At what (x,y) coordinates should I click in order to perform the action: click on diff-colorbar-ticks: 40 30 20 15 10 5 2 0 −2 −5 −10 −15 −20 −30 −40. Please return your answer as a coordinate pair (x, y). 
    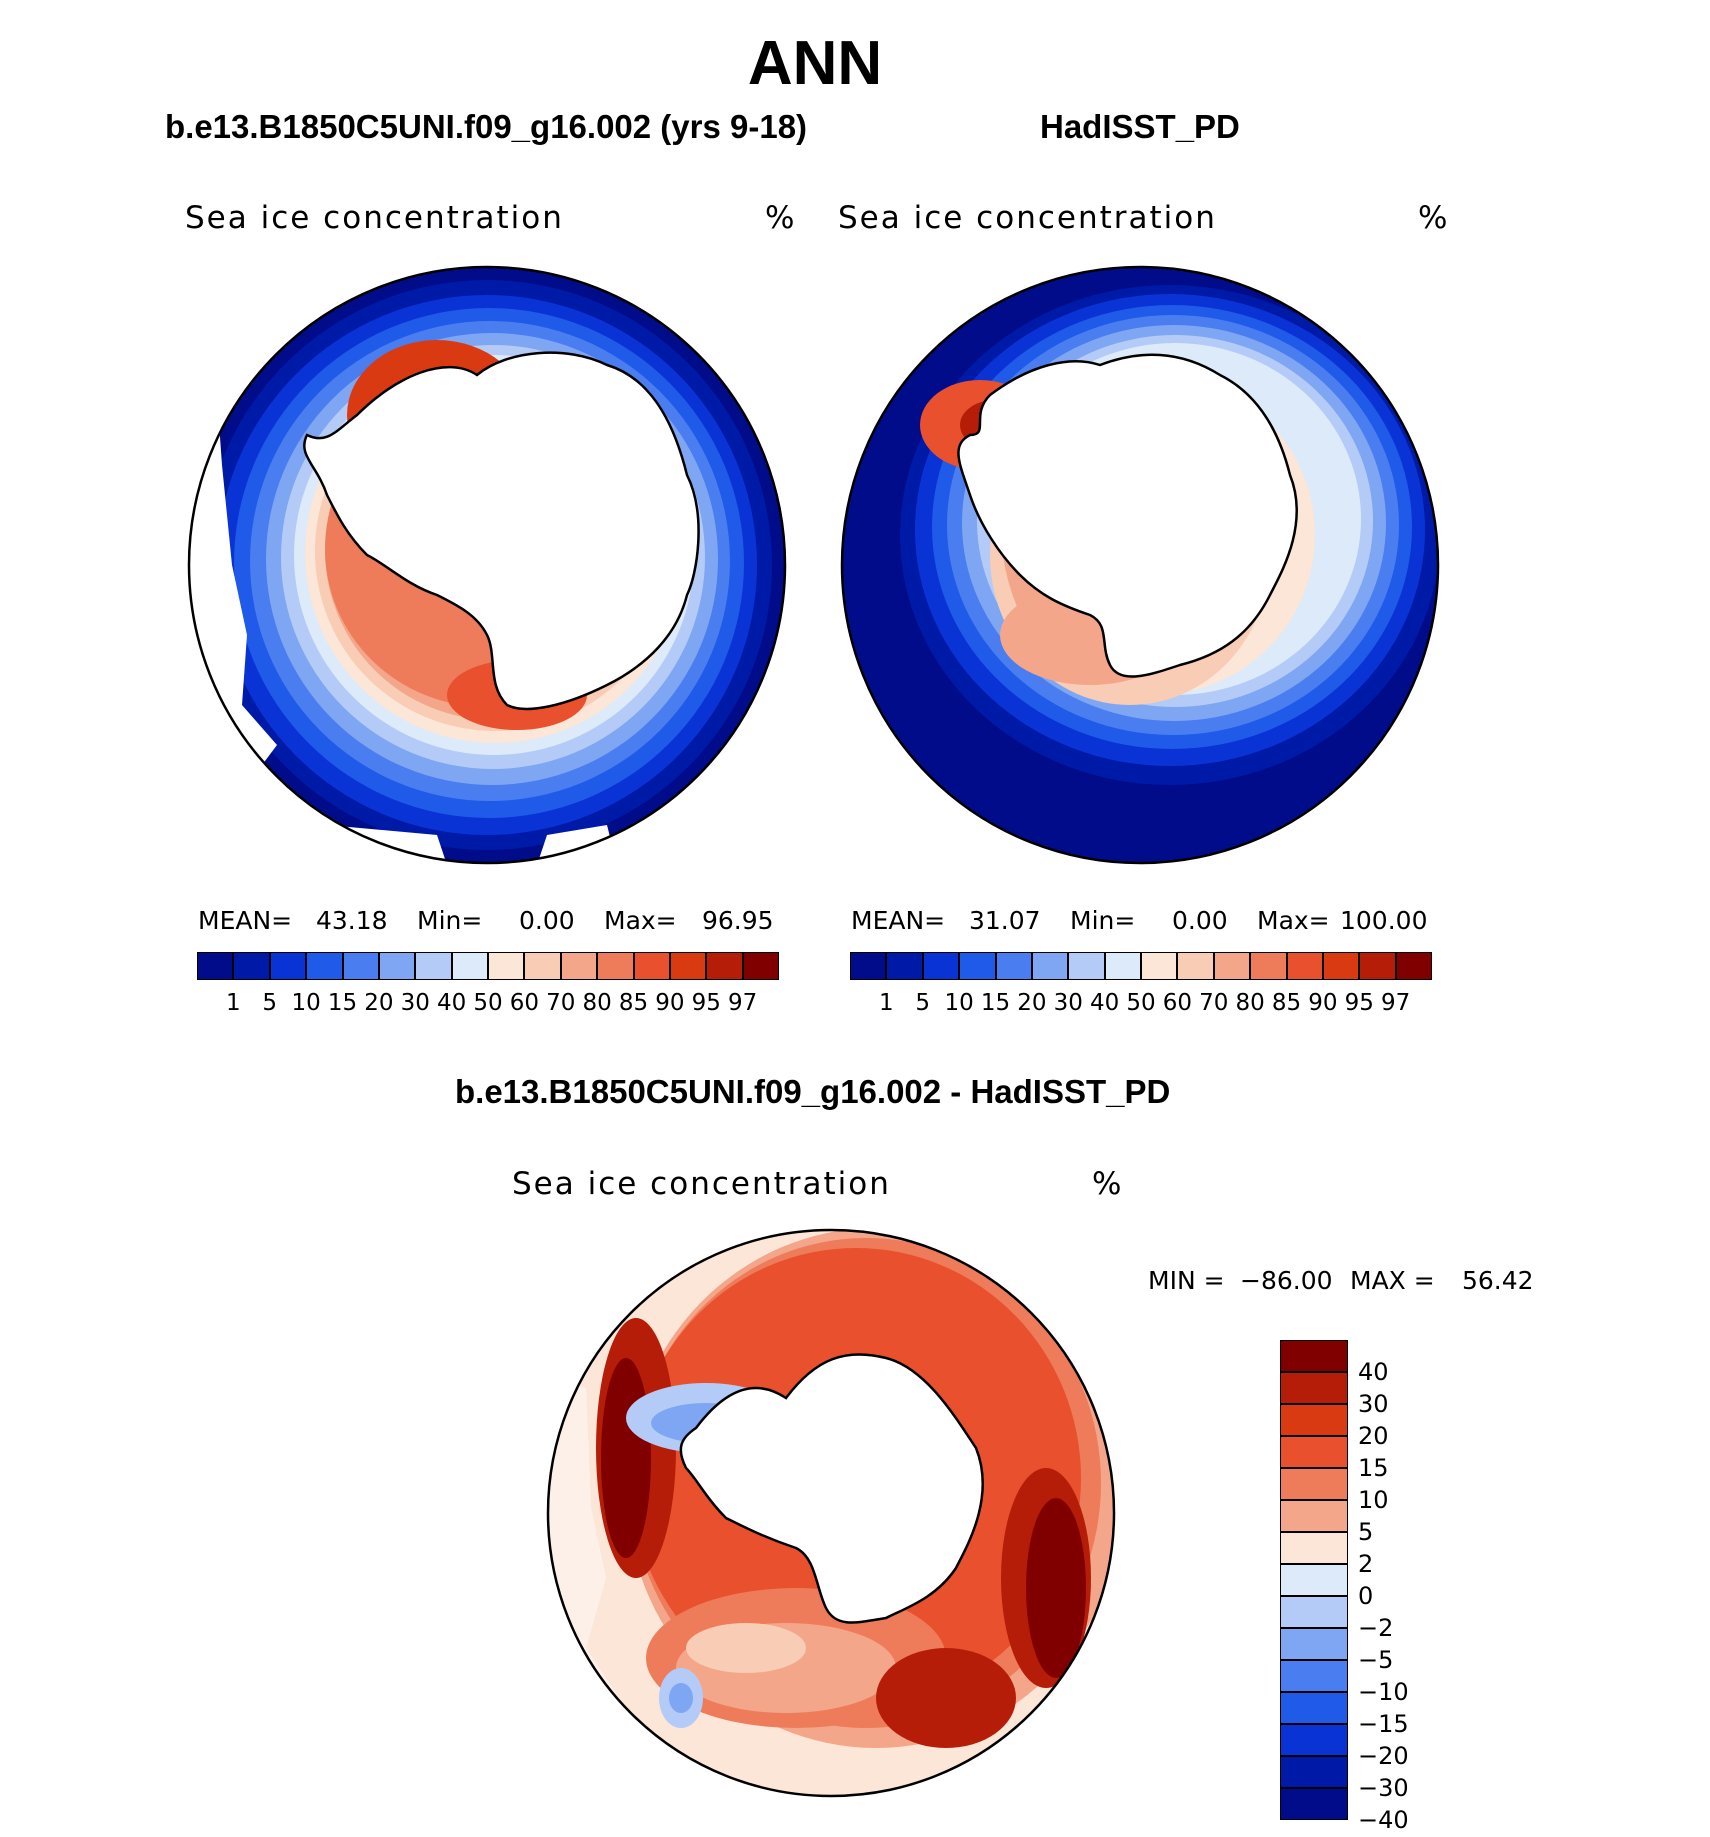
    Looking at the image, I should click on (1398, 1587).